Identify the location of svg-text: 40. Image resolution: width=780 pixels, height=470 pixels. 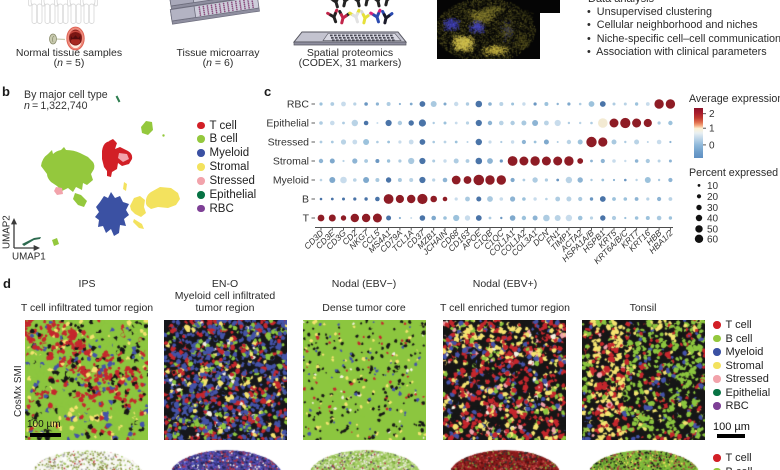
(713, 219).